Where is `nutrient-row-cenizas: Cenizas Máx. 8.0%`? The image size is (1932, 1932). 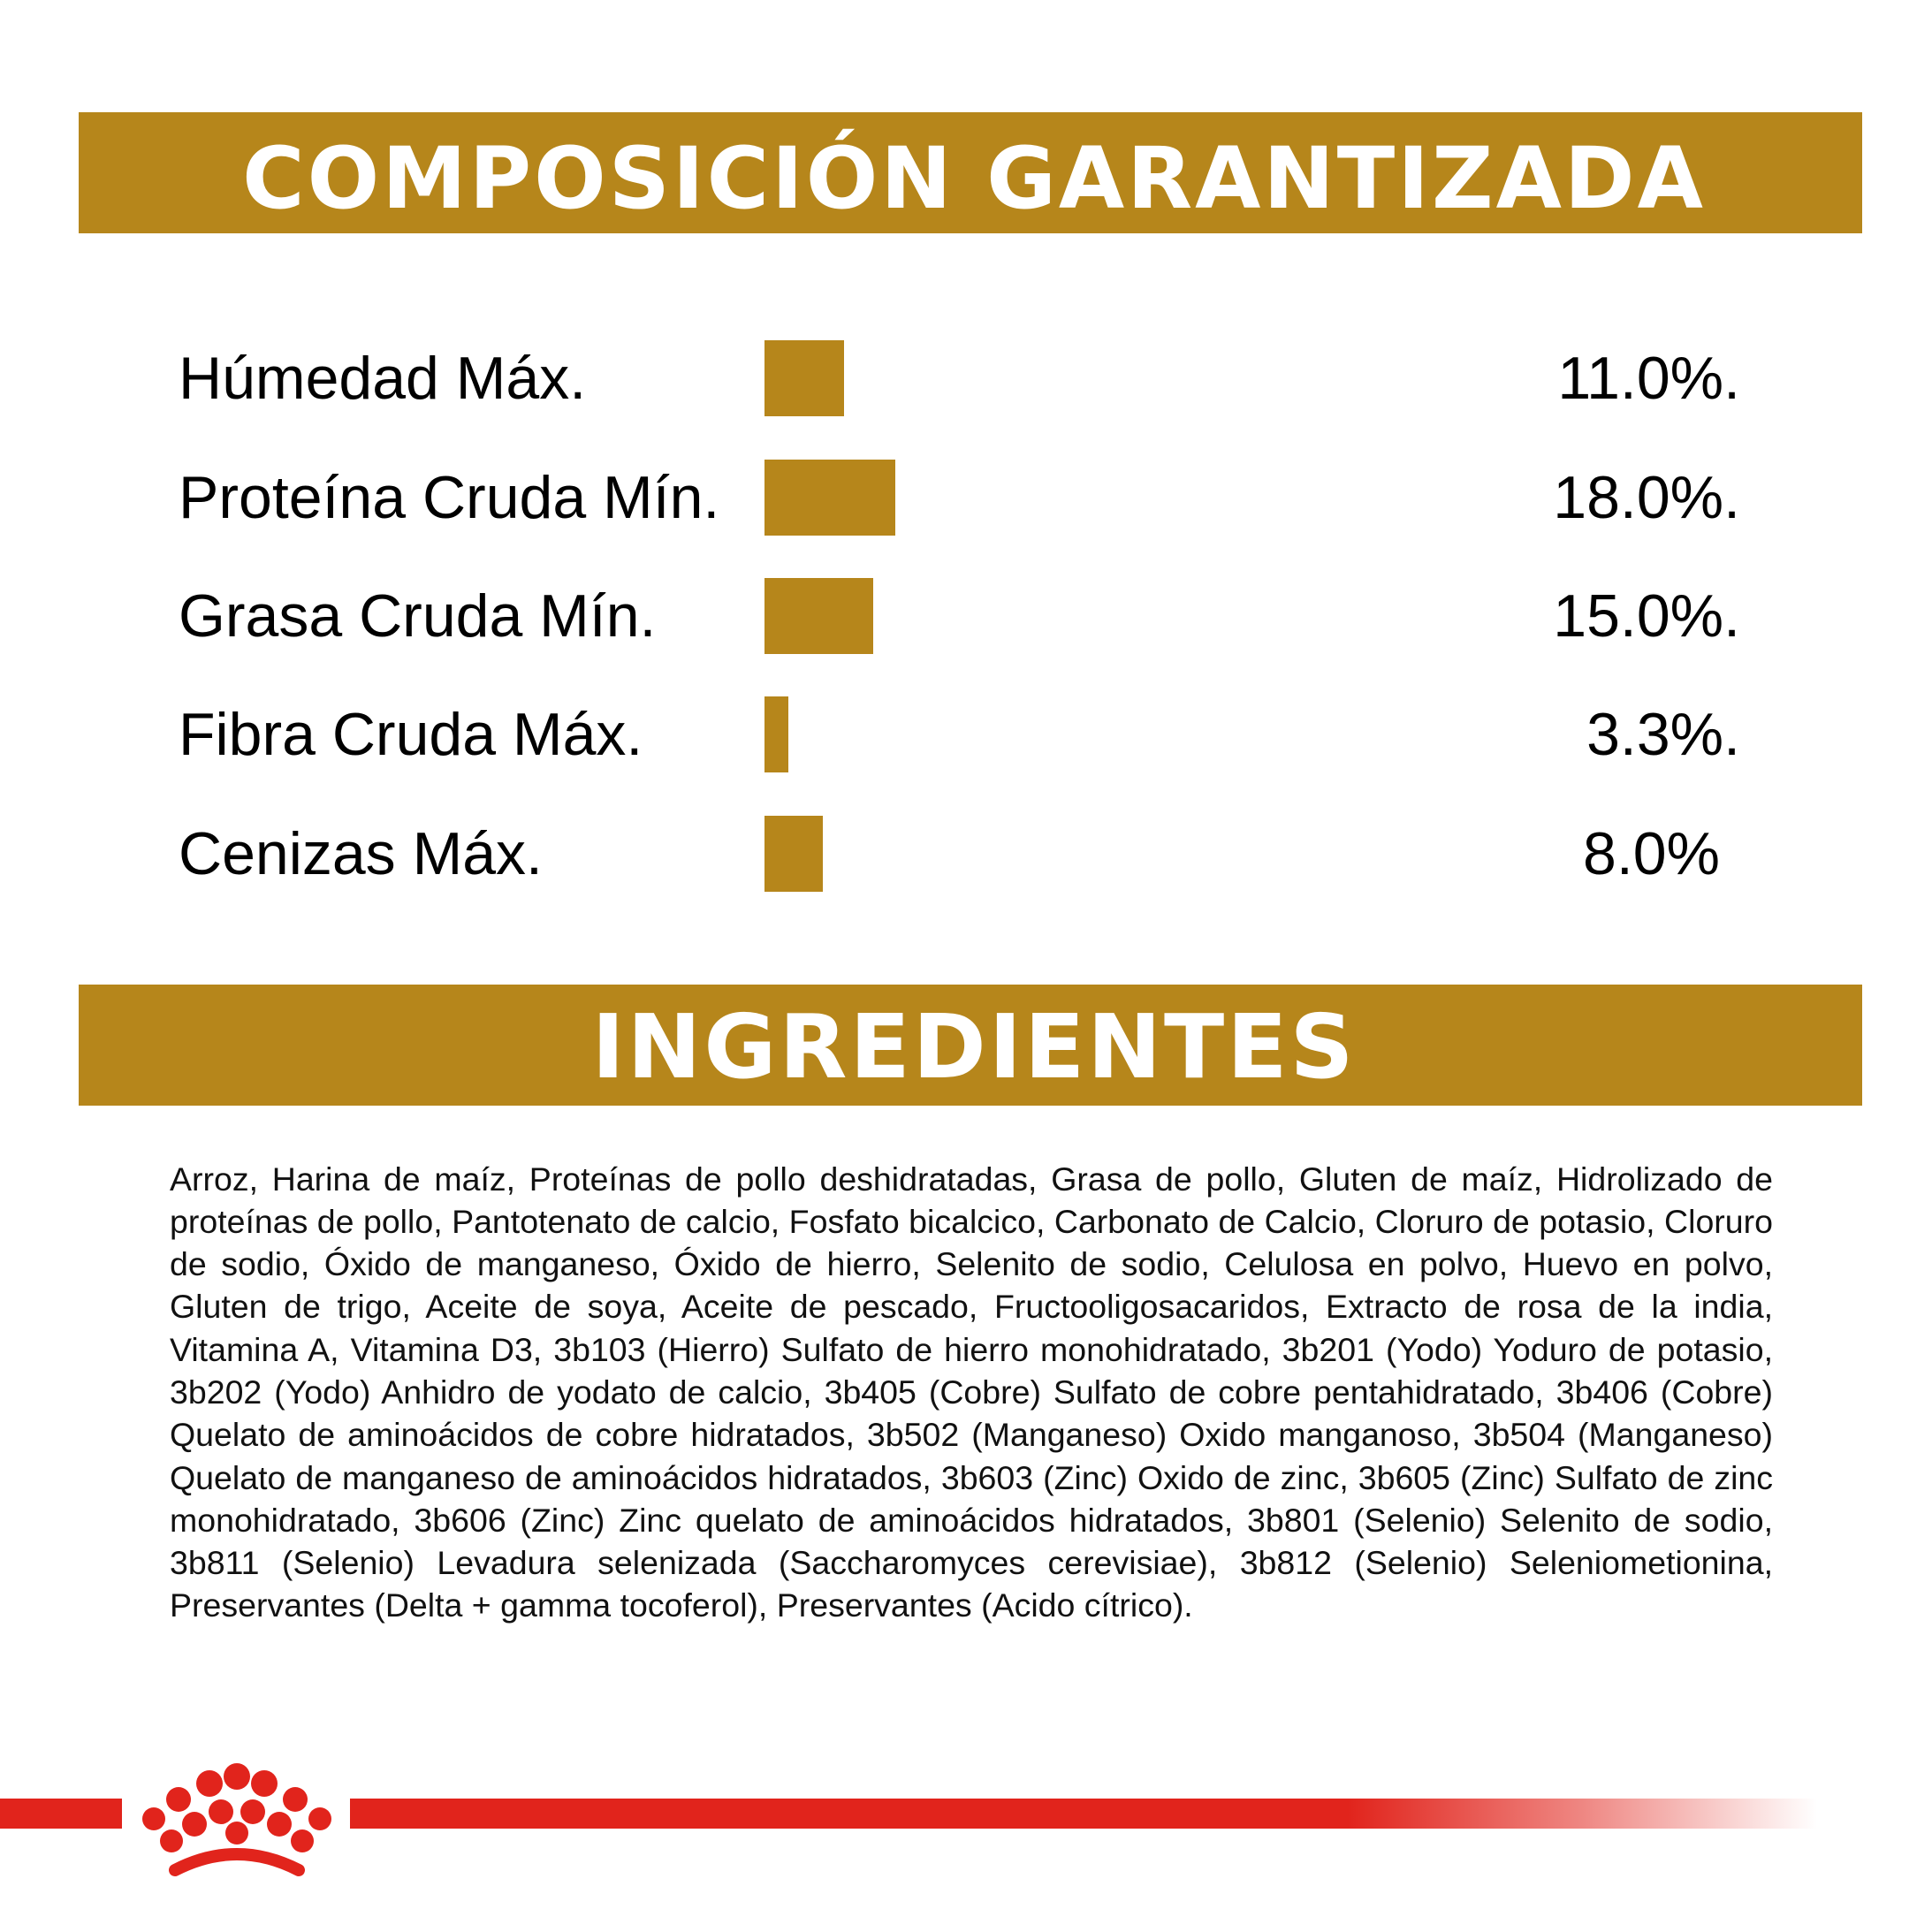 nutrient-row-cenizas: Cenizas Máx. 8.0% is located at coordinates (966, 854).